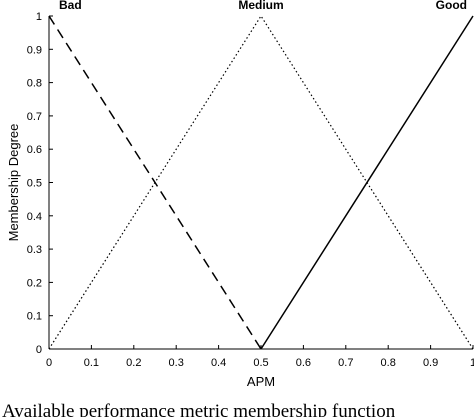 The image size is (474, 417). Describe the element at coordinates (303, 363) in the screenshot. I see `x-tick-label: 0.6` at that location.